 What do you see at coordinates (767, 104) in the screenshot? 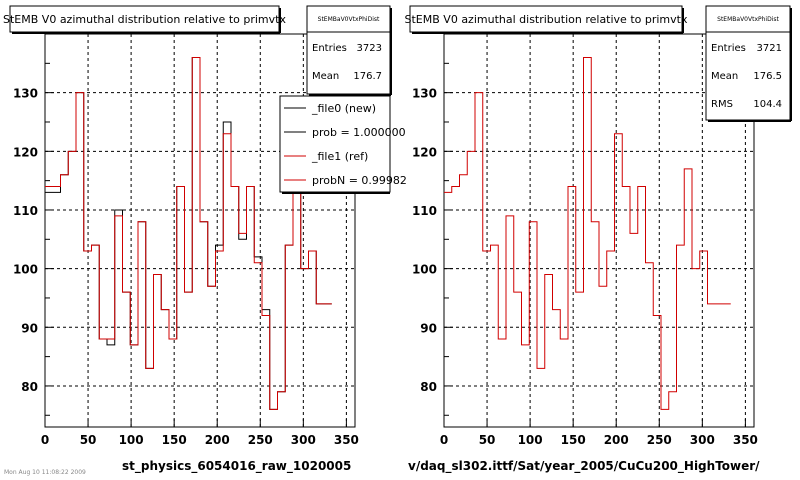
I see `stats-value: 104.4` at bounding box center [767, 104].